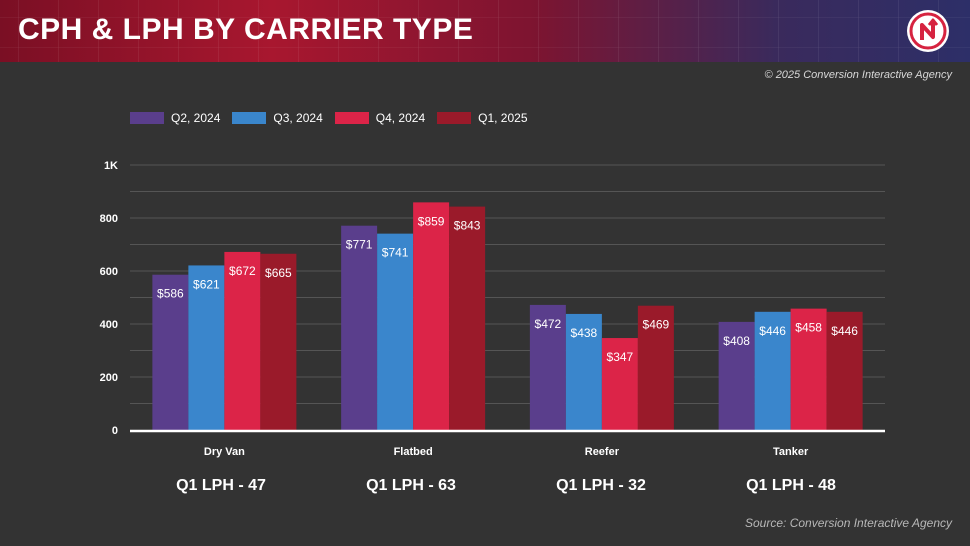  I want to click on bar-data-label: $586, so click(170, 294).